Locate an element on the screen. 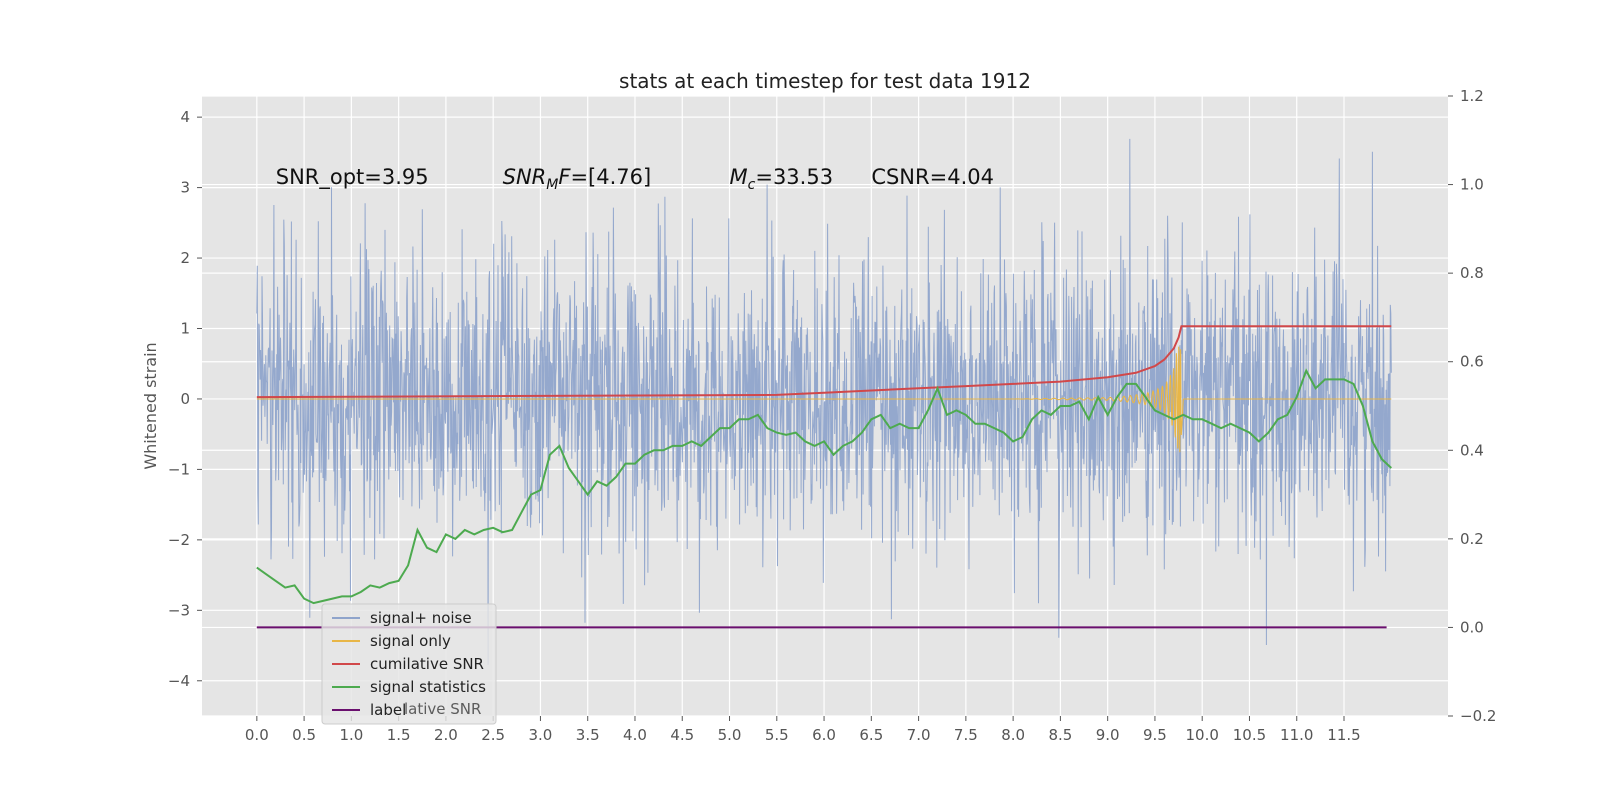 The image size is (1600, 800). cumilative-snr-line is located at coordinates (824, 362).